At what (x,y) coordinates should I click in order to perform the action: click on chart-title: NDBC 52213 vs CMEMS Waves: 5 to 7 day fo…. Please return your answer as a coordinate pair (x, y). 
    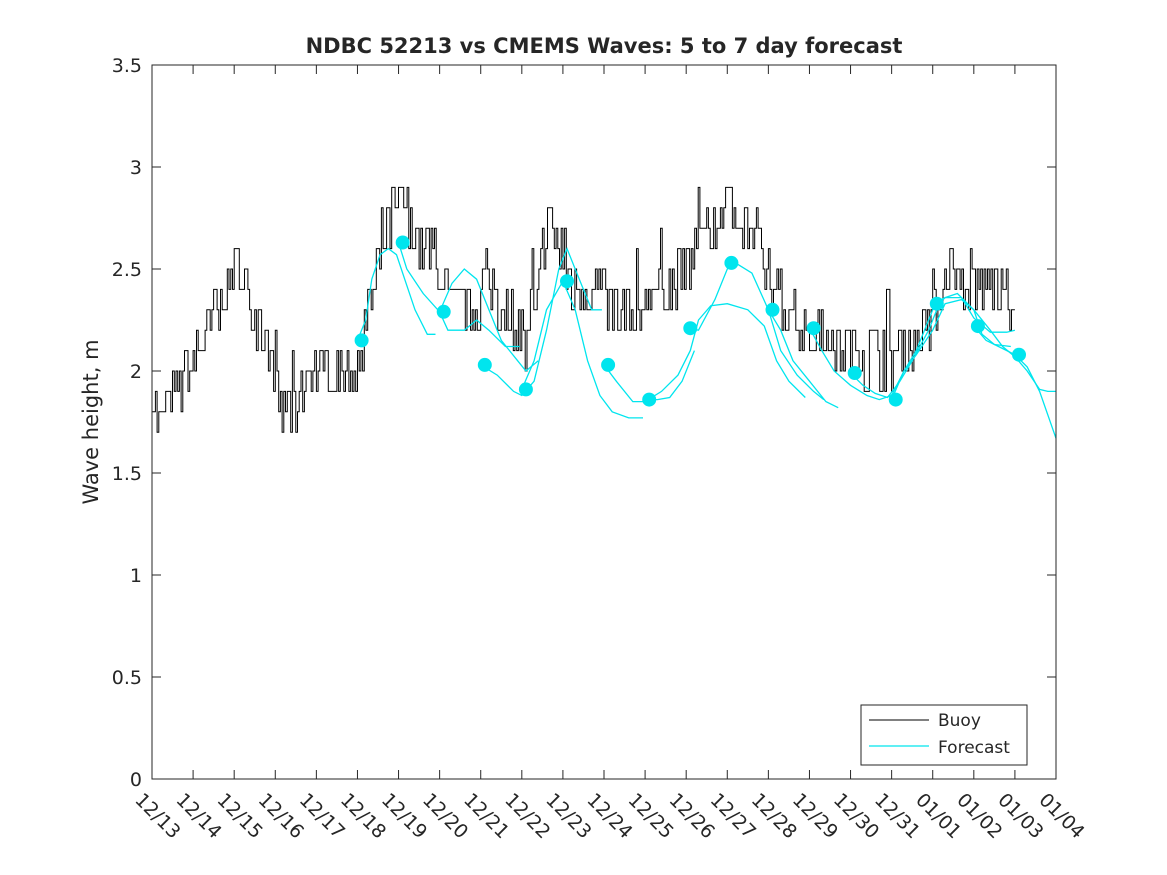
    Looking at the image, I should click on (604, 46).